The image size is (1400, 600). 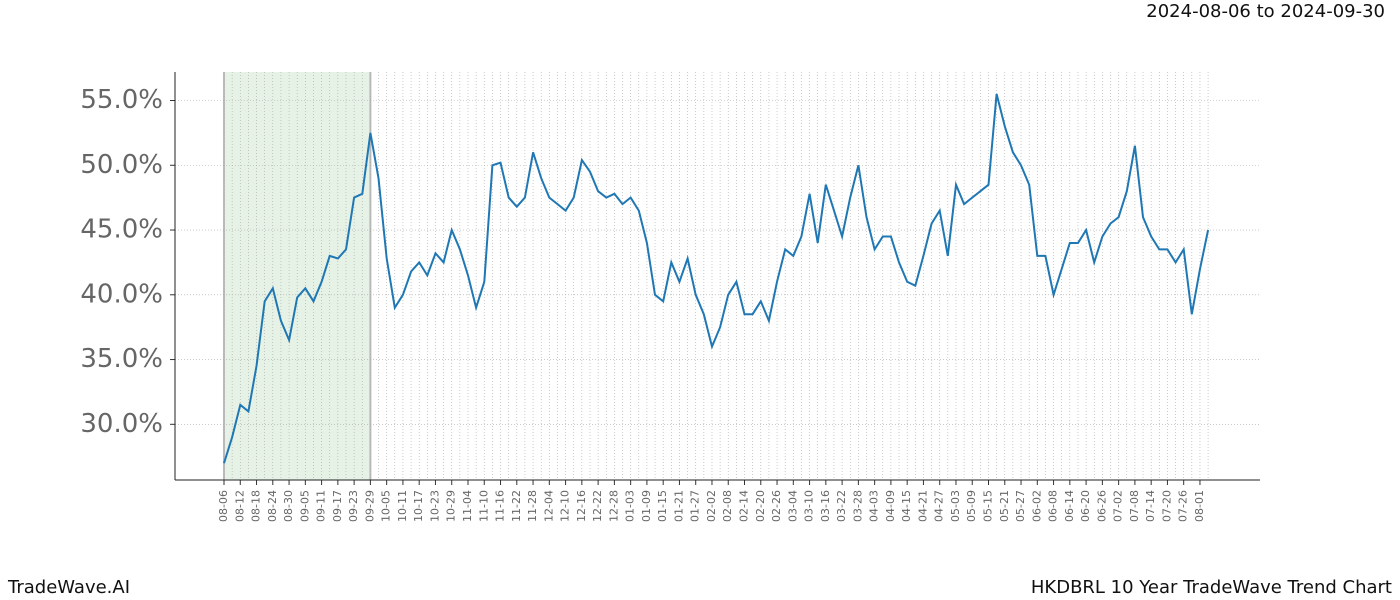 I want to click on x-tick-label: 07-26, so click(x=1183, y=506).